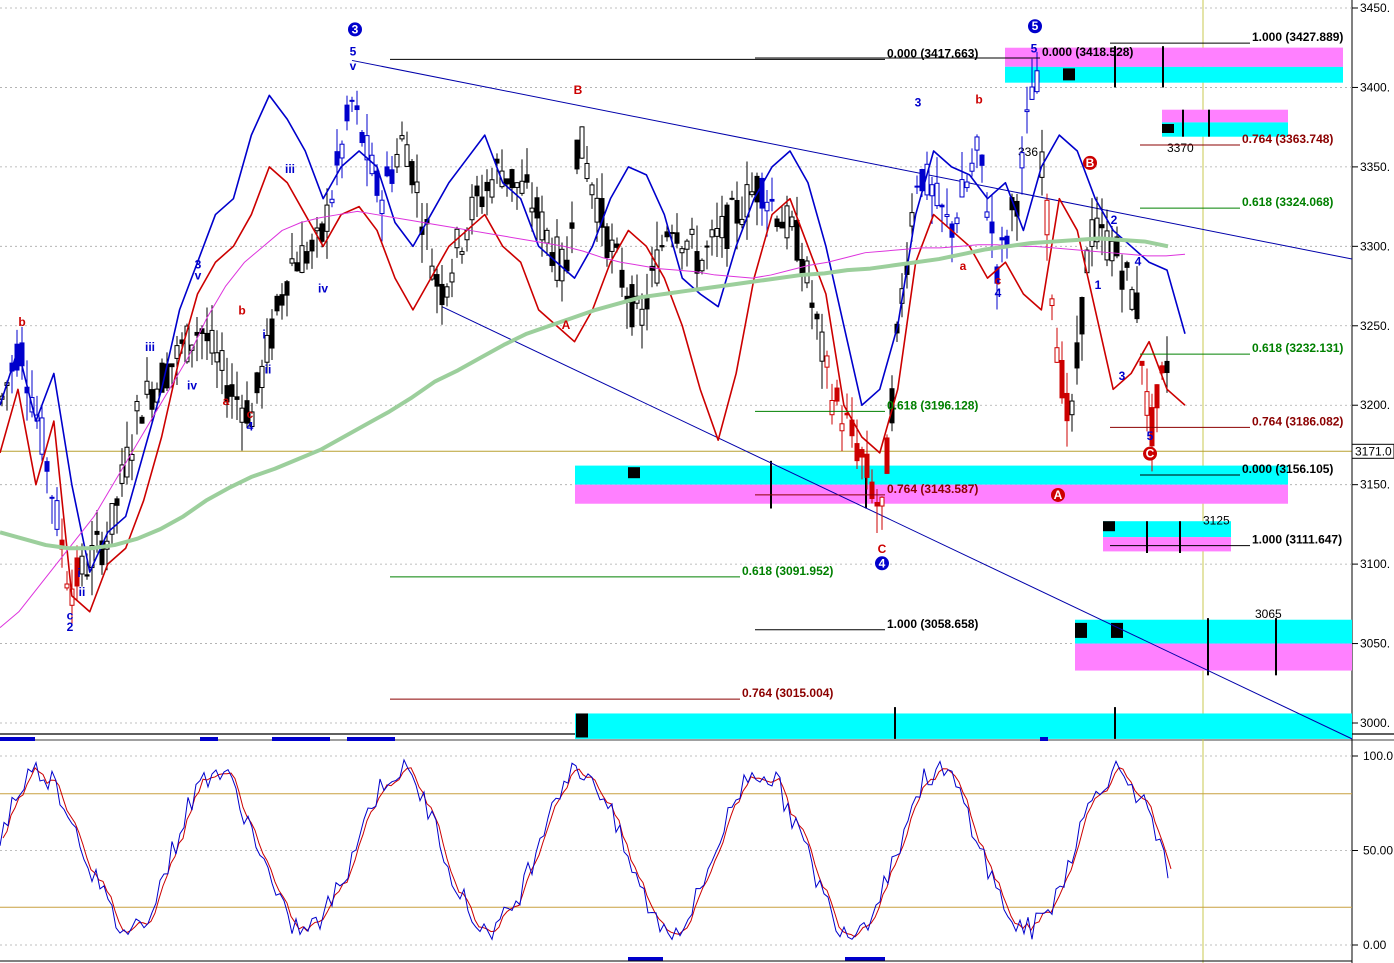  Describe the element at coordinates (1375, 246) in the screenshot. I see `price-tick-label: 3300.` at that location.